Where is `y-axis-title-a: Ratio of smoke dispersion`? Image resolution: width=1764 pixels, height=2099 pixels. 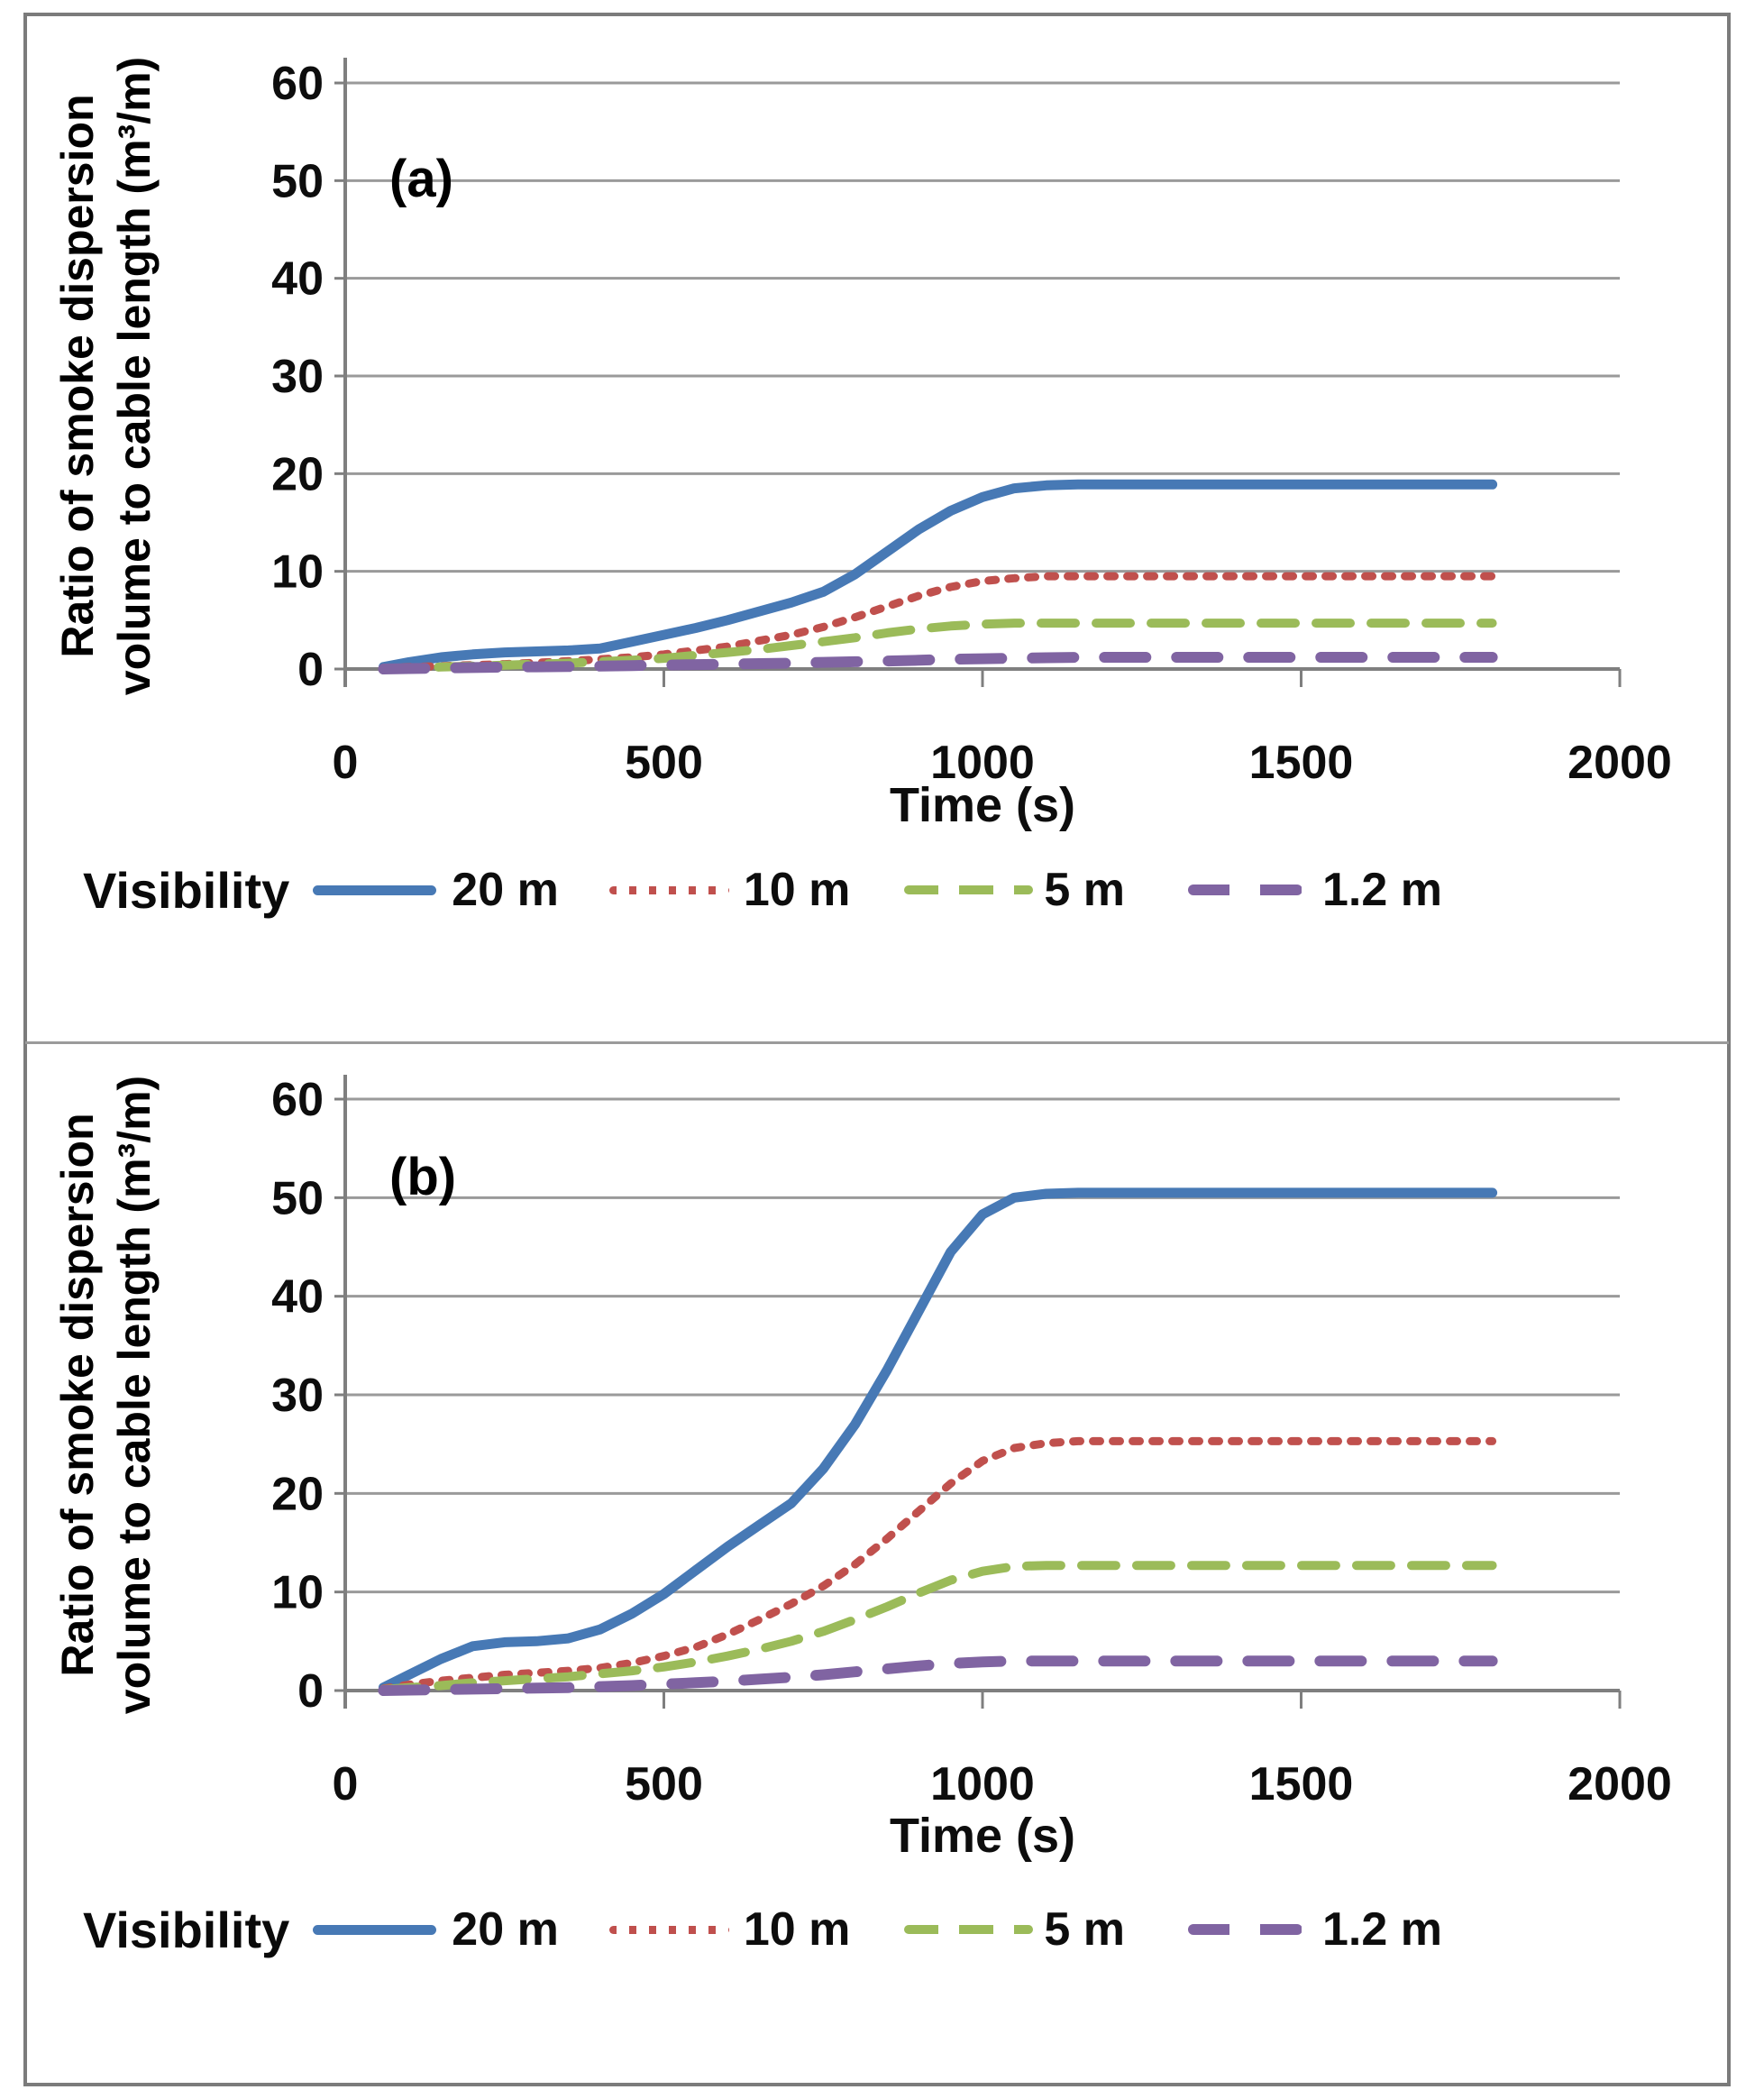
y-axis-title-a: Ratio of smoke dispersion is located at coordinates (77, 375).